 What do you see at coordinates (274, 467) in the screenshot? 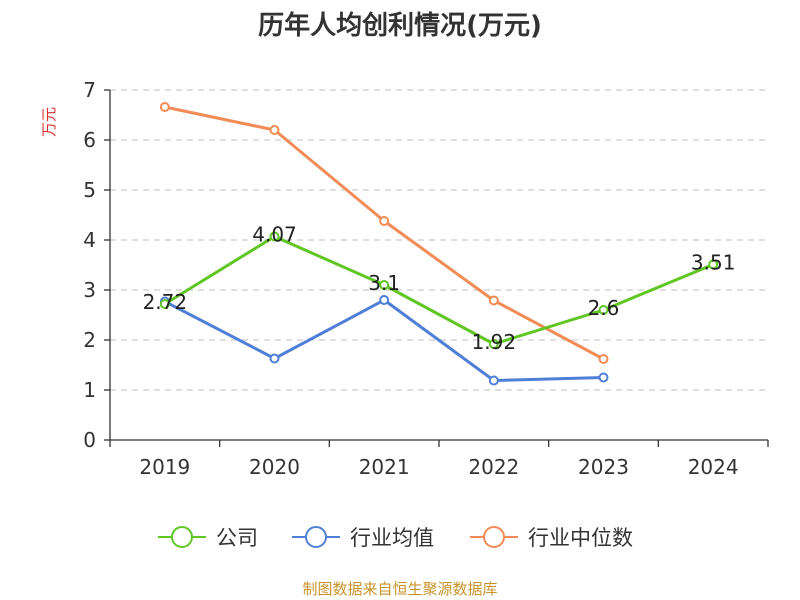
I see `x-tick-label: 2020` at bounding box center [274, 467].